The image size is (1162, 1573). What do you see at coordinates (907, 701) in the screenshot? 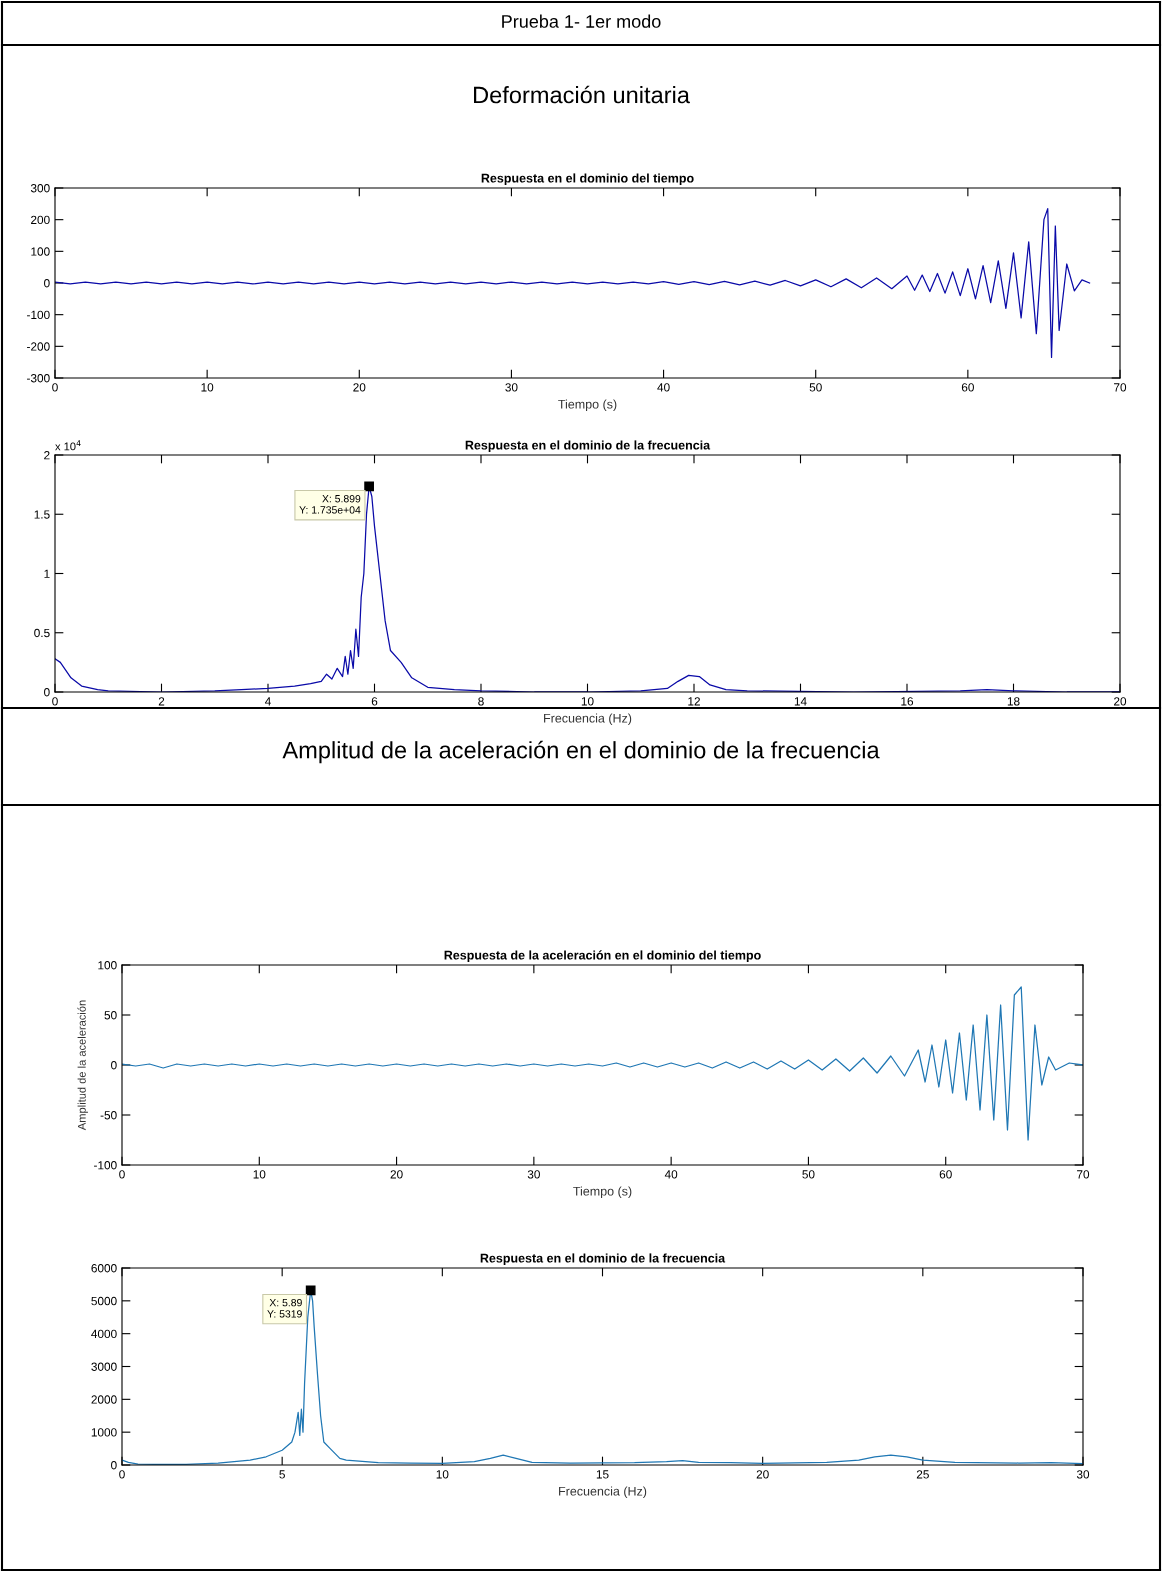
I see `x-tick-label: 16` at bounding box center [907, 701].